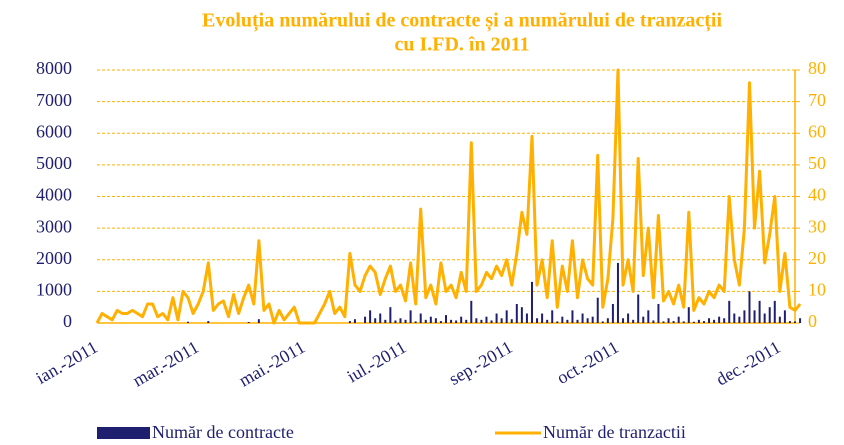 This screenshot has height=445, width=844. What do you see at coordinates (817, 258) in the screenshot?
I see `y2-tick-label: 20` at bounding box center [817, 258].